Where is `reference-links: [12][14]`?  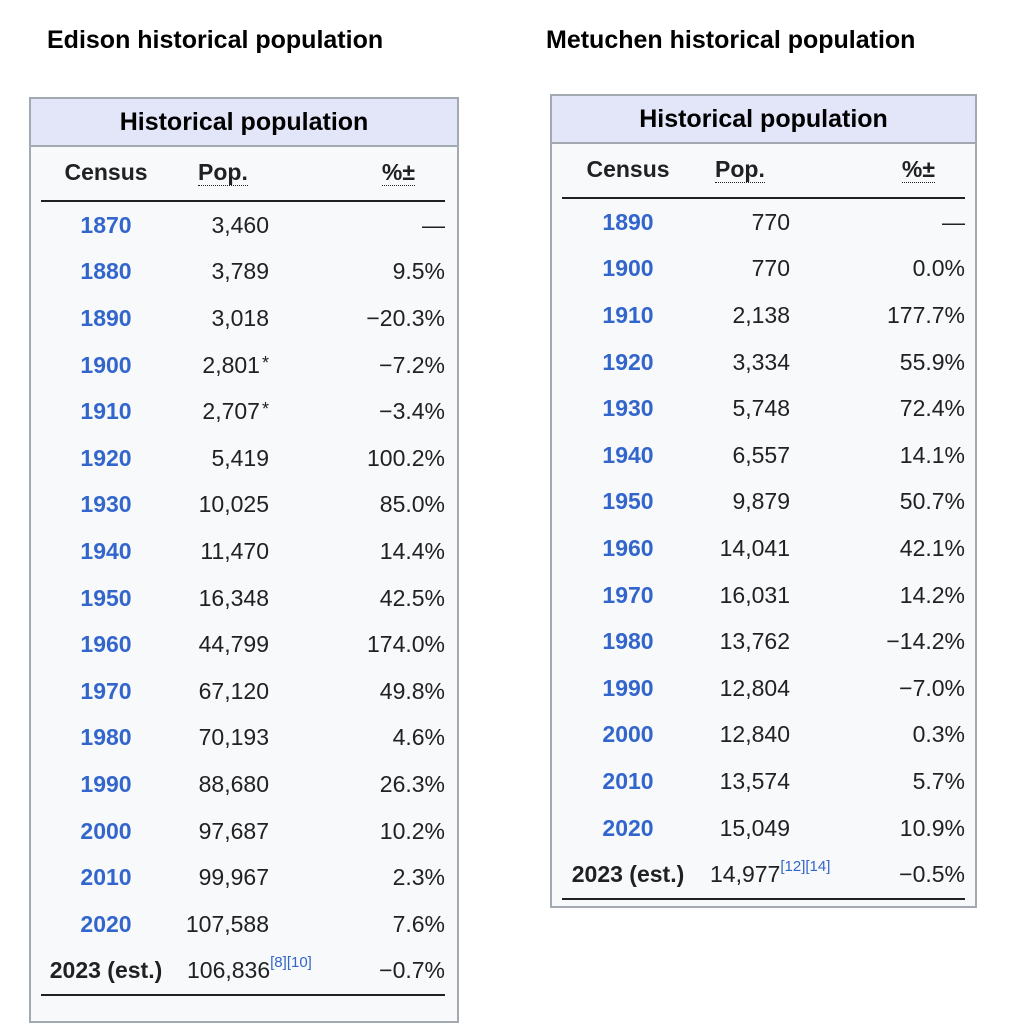
reference-links: [12][14] is located at coordinates (805, 867).